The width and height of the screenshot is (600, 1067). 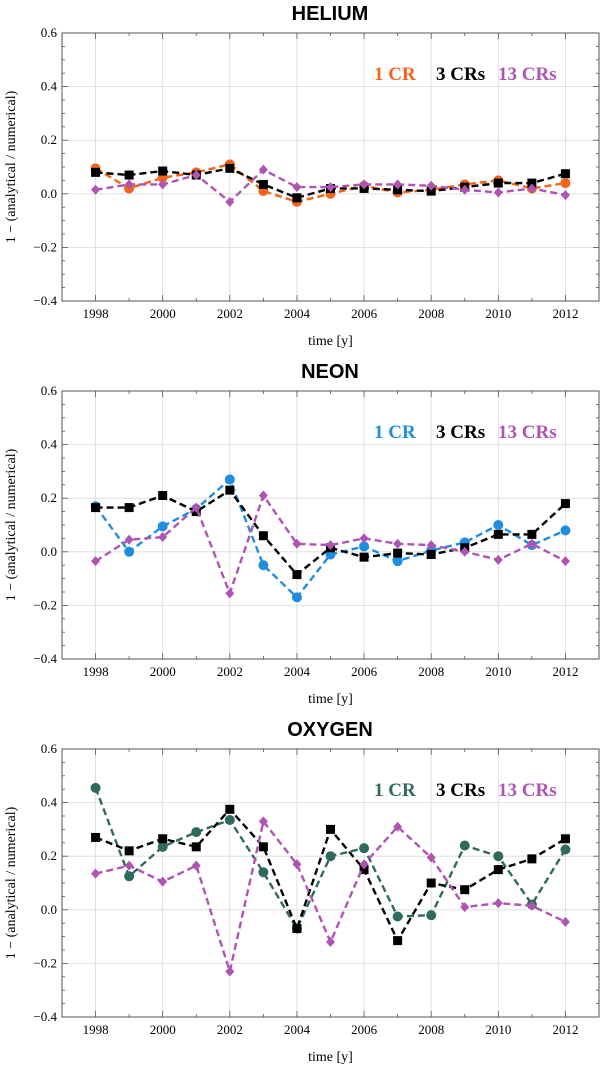 I want to click on y-tick-label: 0.0, so click(x=49, y=193).